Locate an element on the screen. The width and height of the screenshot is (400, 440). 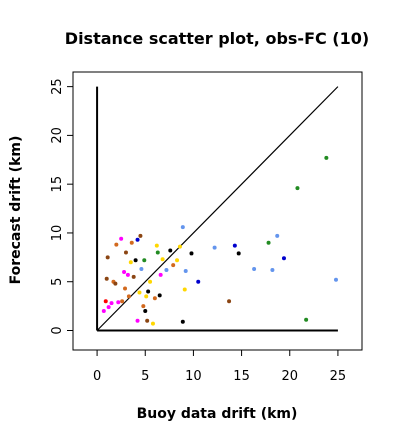
x-tick-label: 20 is located at coordinates (289, 376).